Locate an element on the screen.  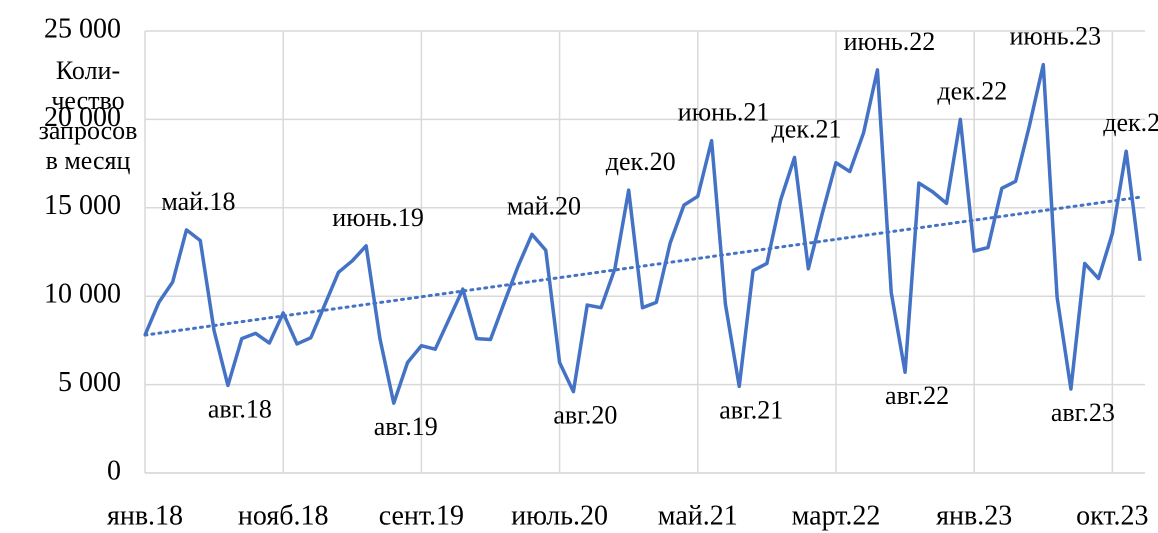
annotation: авг.20 is located at coordinates (585, 415).